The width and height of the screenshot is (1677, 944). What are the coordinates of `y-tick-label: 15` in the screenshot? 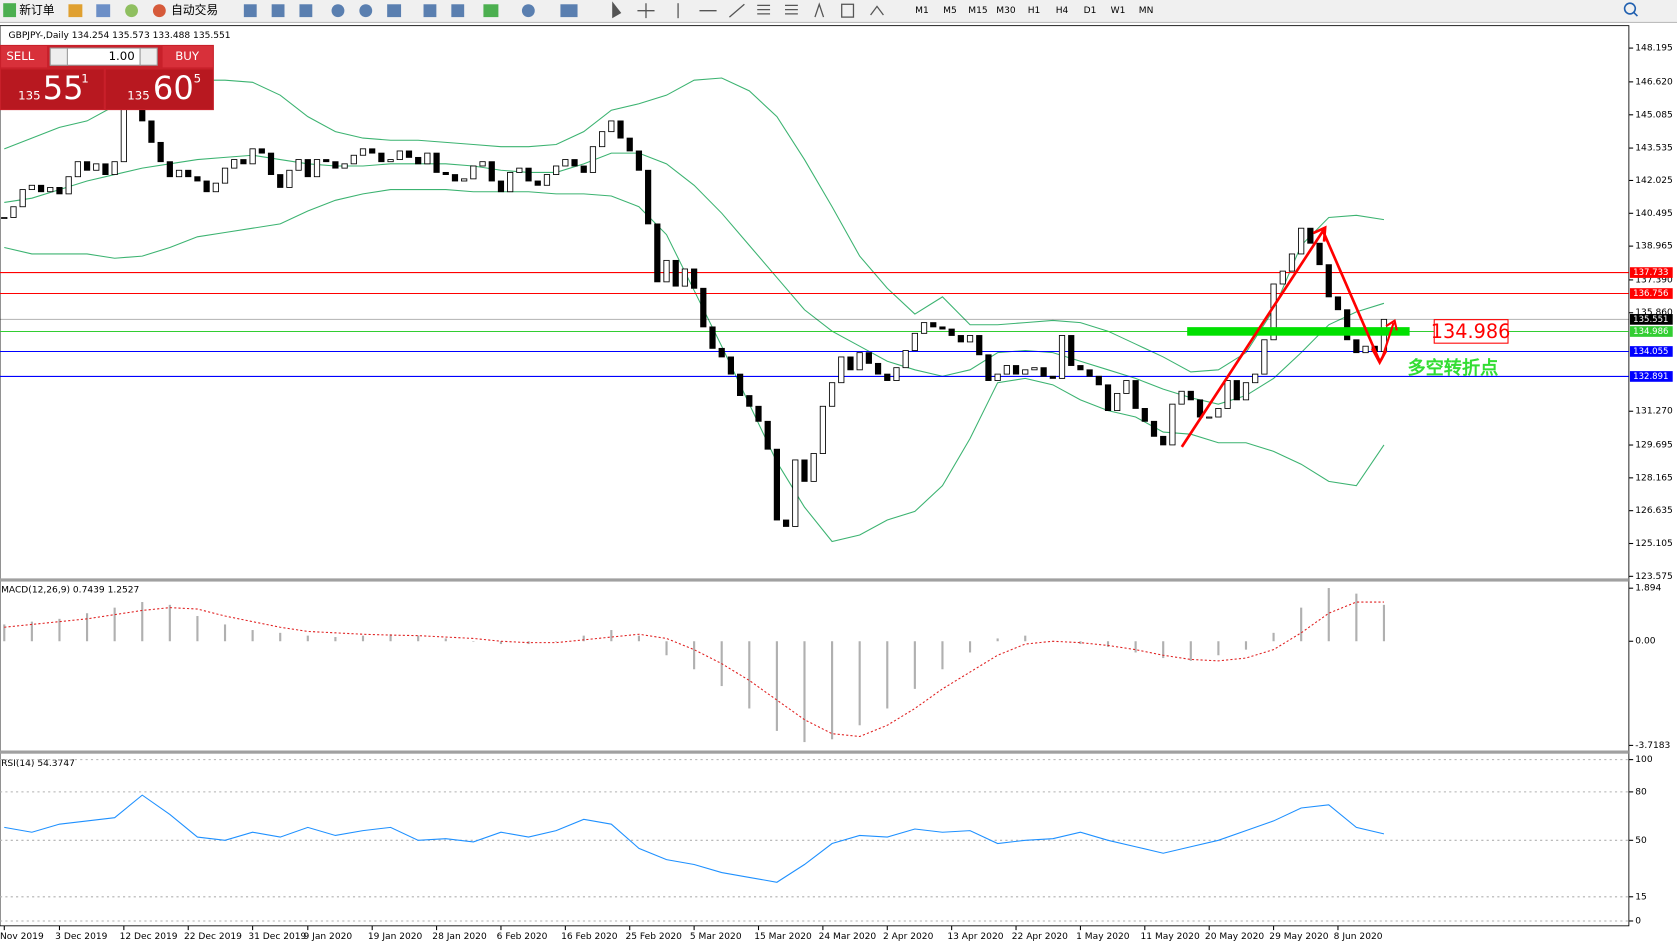 It's located at (1641, 897).